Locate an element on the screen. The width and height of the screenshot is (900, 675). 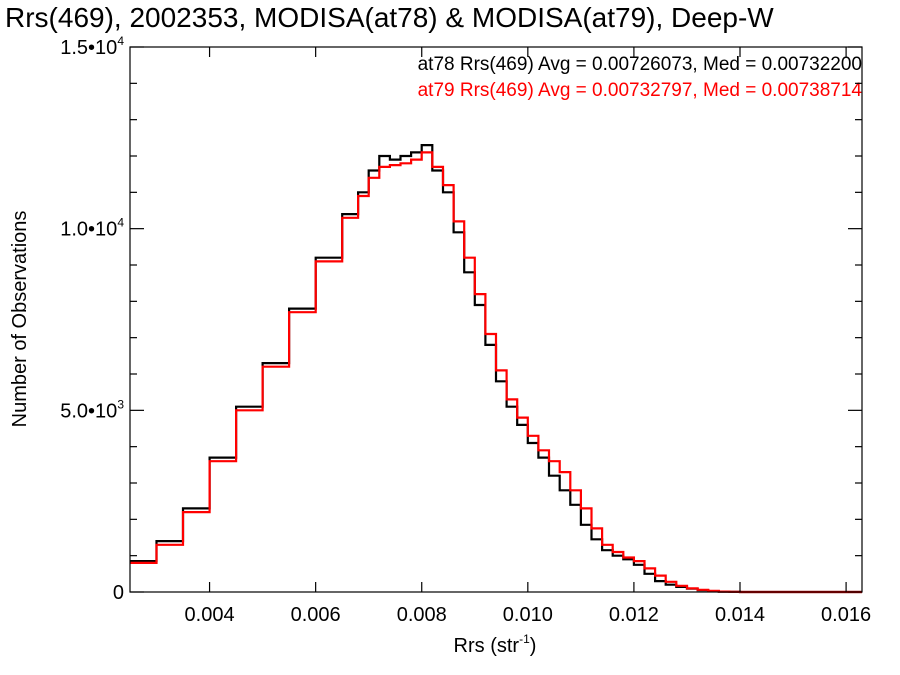
x-tick-label: 0.008 is located at coordinates (422, 615).